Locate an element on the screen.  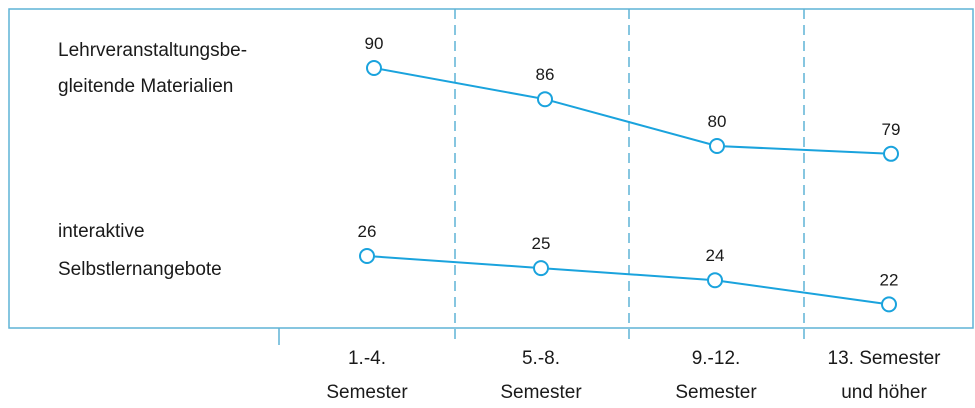
x-tick-label-2-line-1: 5.-8. is located at coordinates (541, 358).